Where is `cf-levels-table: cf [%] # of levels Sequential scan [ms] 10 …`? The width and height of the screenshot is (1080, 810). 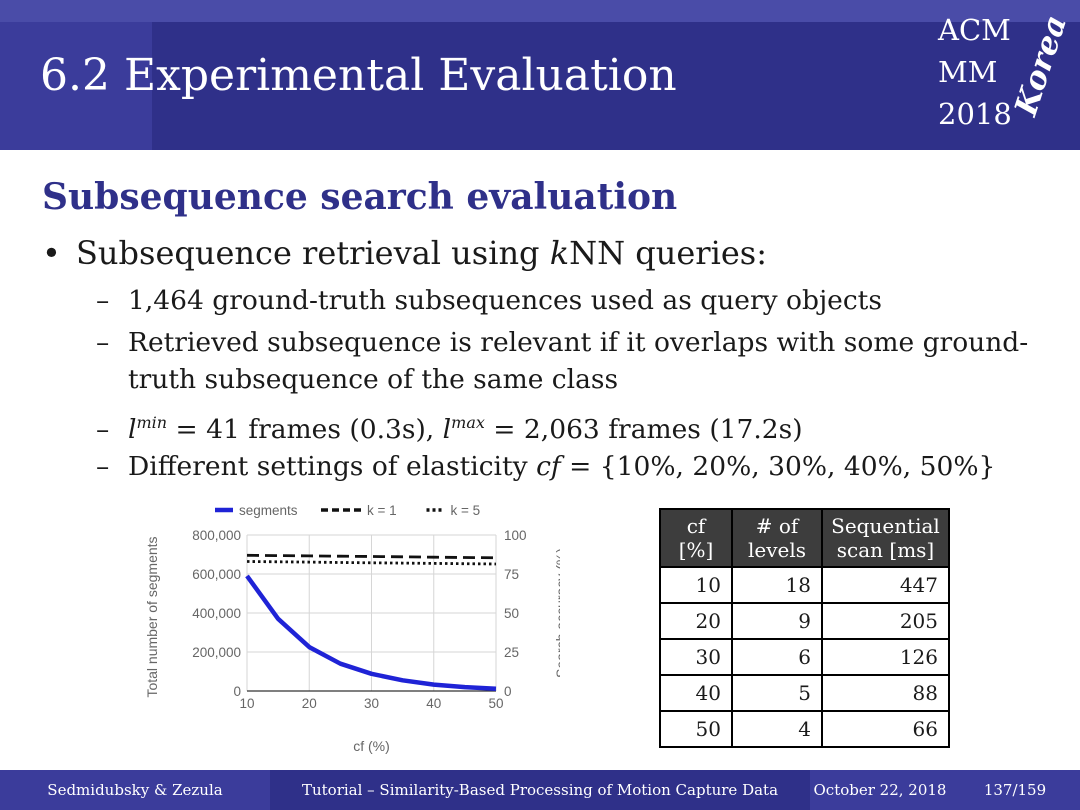
cf-levels-table: cf [%] # of levels Sequential scan [ms] 10 … is located at coordinates (804, 628).